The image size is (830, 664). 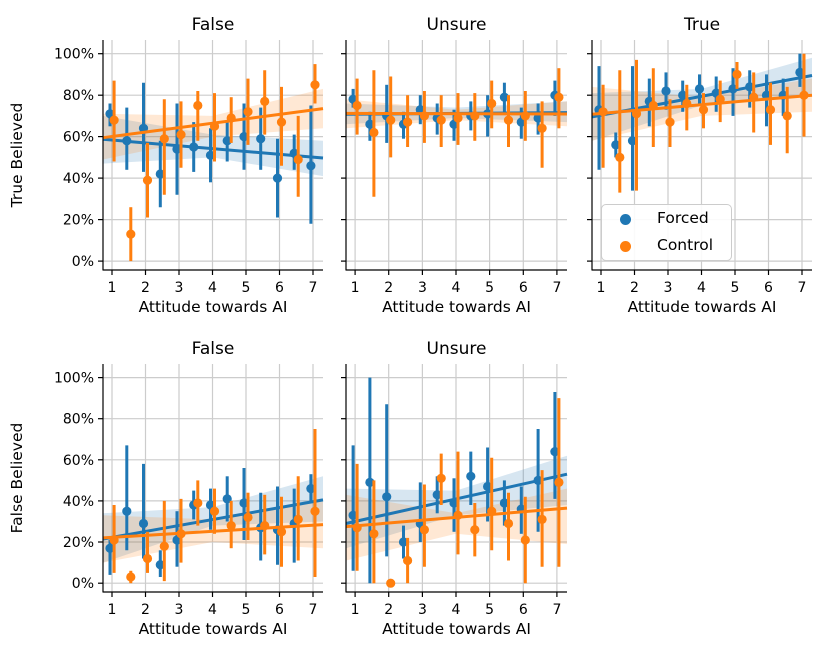 I want to click on forced-dot-icon, so click(x=625, y=219).